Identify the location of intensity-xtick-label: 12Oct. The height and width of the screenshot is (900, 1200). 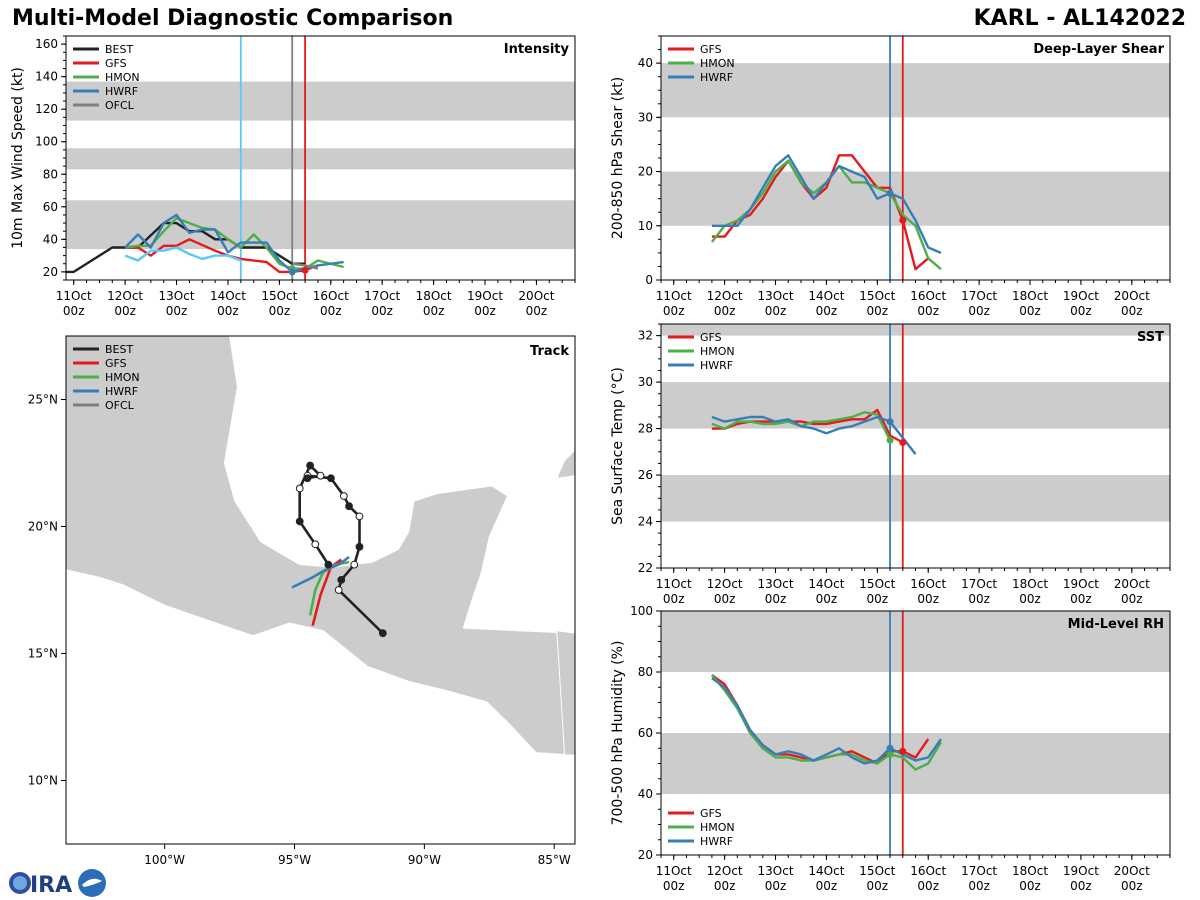
(125, 296).